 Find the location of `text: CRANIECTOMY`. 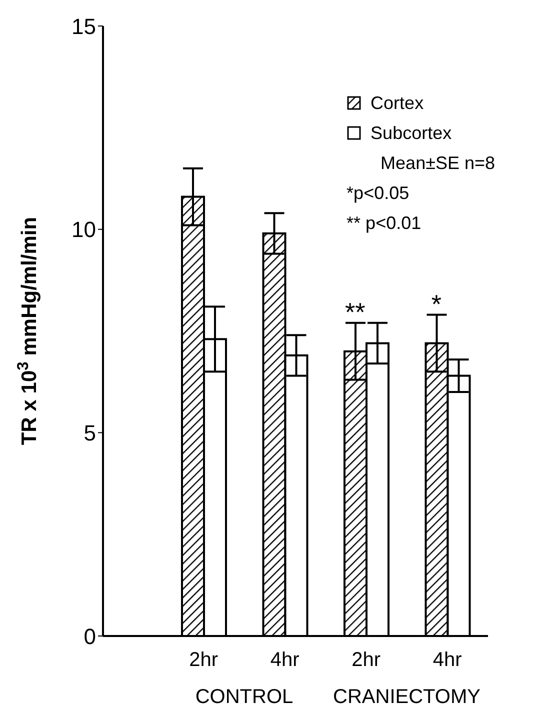

text: CRANIECTOMY is located at coordinates (406, 697).